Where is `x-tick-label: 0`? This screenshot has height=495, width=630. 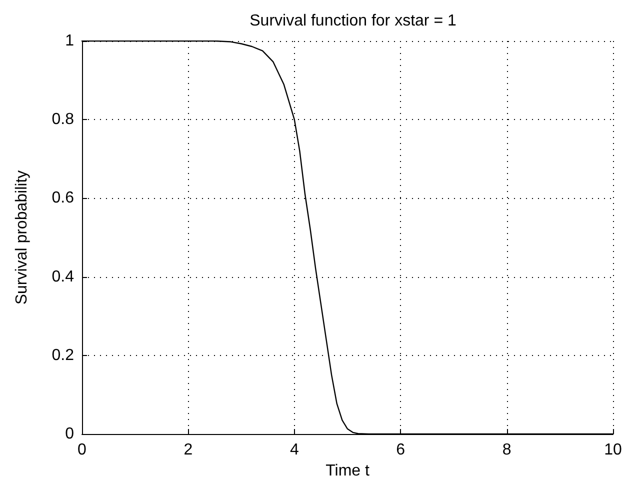 x-tick-label: 0 is located at coordinates (82, 450).